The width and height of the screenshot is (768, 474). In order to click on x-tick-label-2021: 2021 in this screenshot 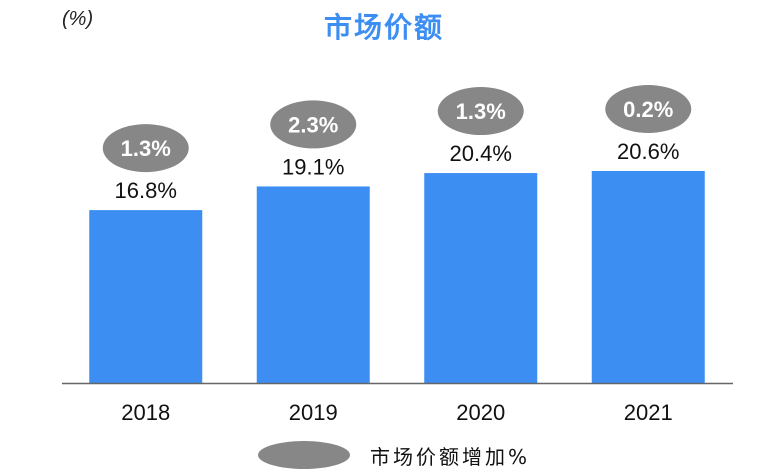, I will do `click(648, 412)`.